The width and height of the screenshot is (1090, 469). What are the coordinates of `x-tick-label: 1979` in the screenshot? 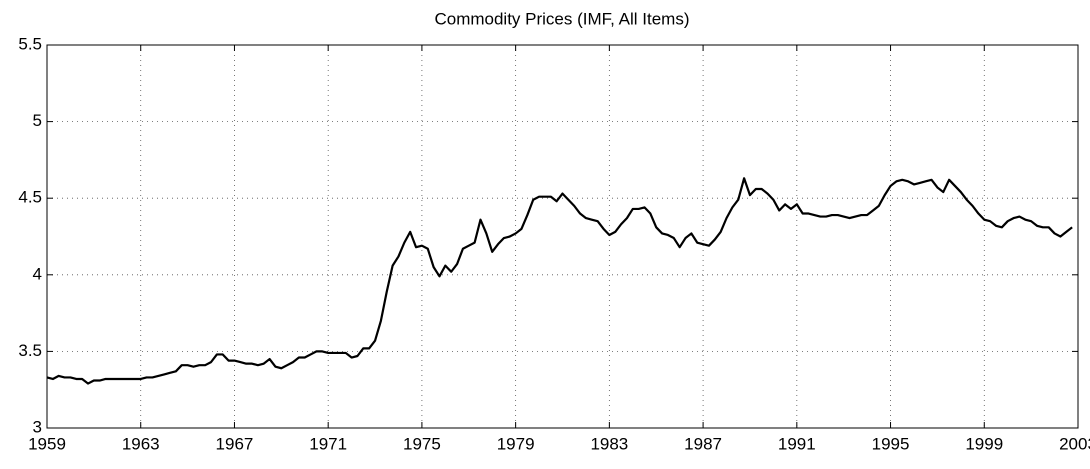 It's located at (516, 443).